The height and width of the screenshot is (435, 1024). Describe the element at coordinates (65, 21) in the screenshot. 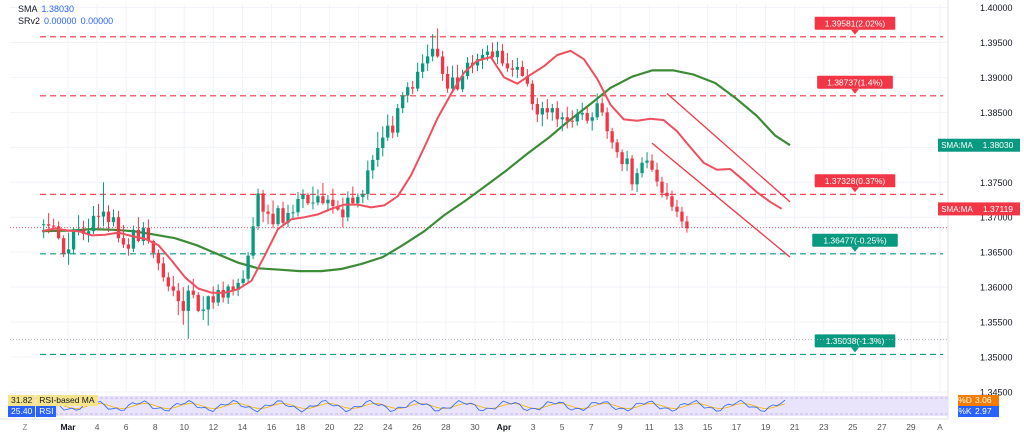

I see `srv2-legend: SRv2 0.00000 0.00000` at that location.